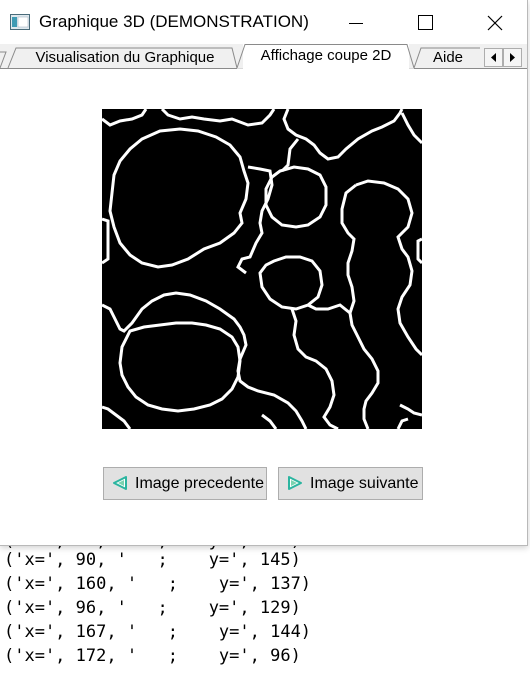 The image size is (530, 681). I want to click on maximize-icon, so click(425, 22).